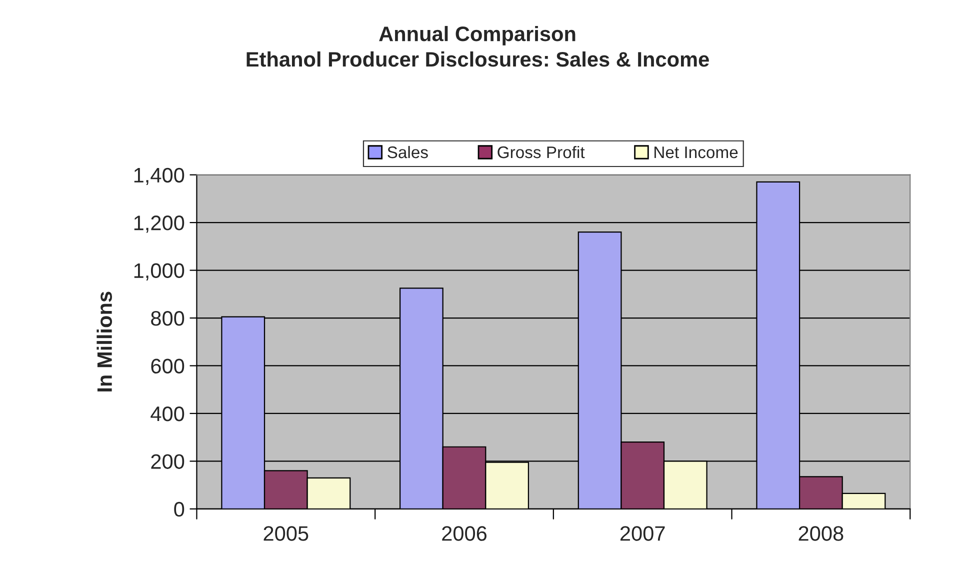 This screenshot has width=955, height=577. Describe the element at coordinates (167, 366) in the screenshot. I see `y-tick-label: 600` at that location.